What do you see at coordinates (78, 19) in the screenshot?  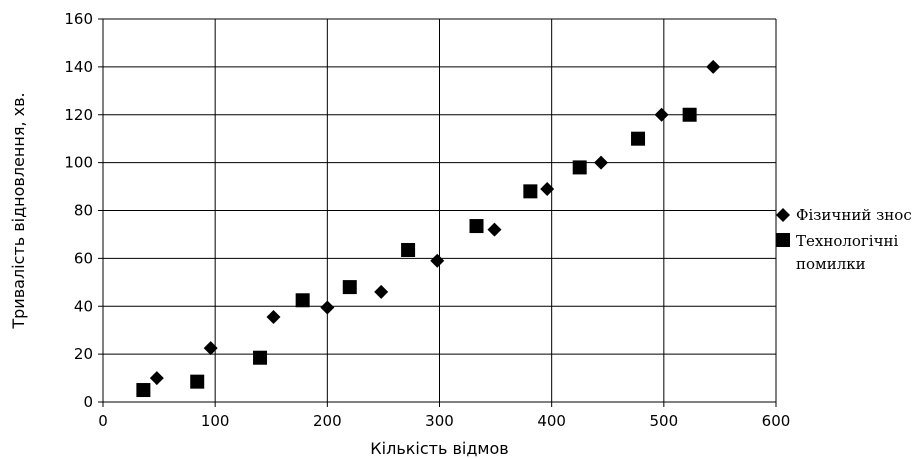 I see `y-tick-label: 160` at bounding box center [78, 19].